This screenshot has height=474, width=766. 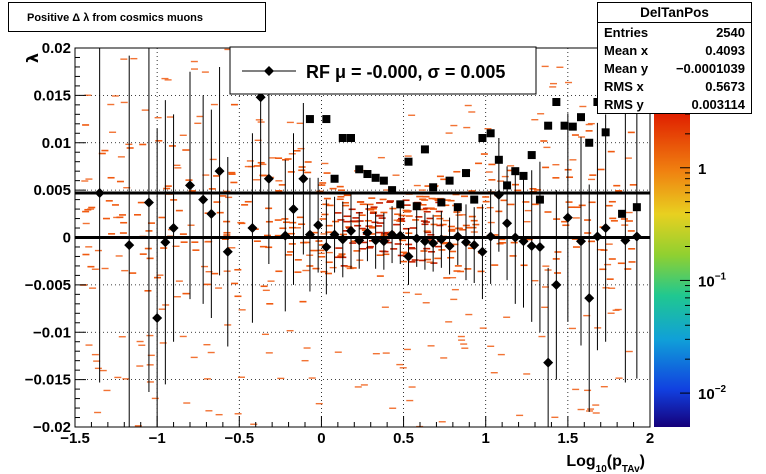 What do you see at coordinates (672, 270) in the screenshot?
I see `colorbar-gradient` at bounding box center [672, 270].